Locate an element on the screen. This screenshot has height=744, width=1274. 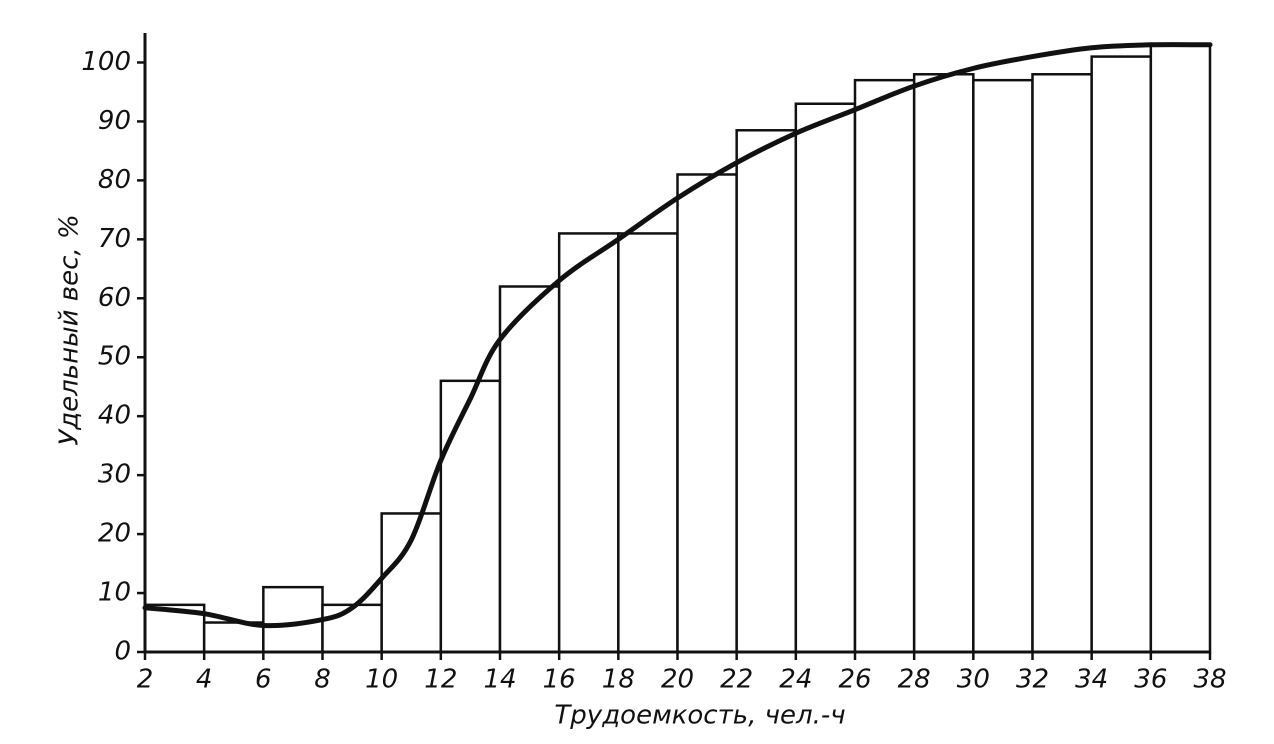
y-tick-label: 20 is located at coordinates (114, 534).